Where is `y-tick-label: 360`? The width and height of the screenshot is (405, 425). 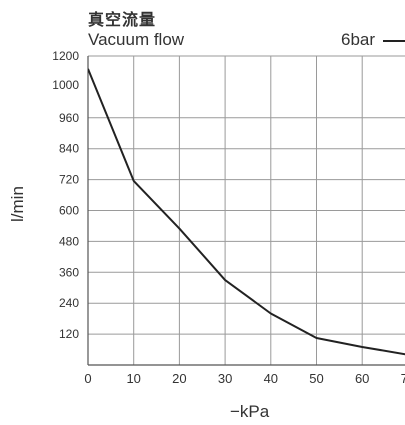 y-tick-label: 360 is located at coordinates (69, 272).